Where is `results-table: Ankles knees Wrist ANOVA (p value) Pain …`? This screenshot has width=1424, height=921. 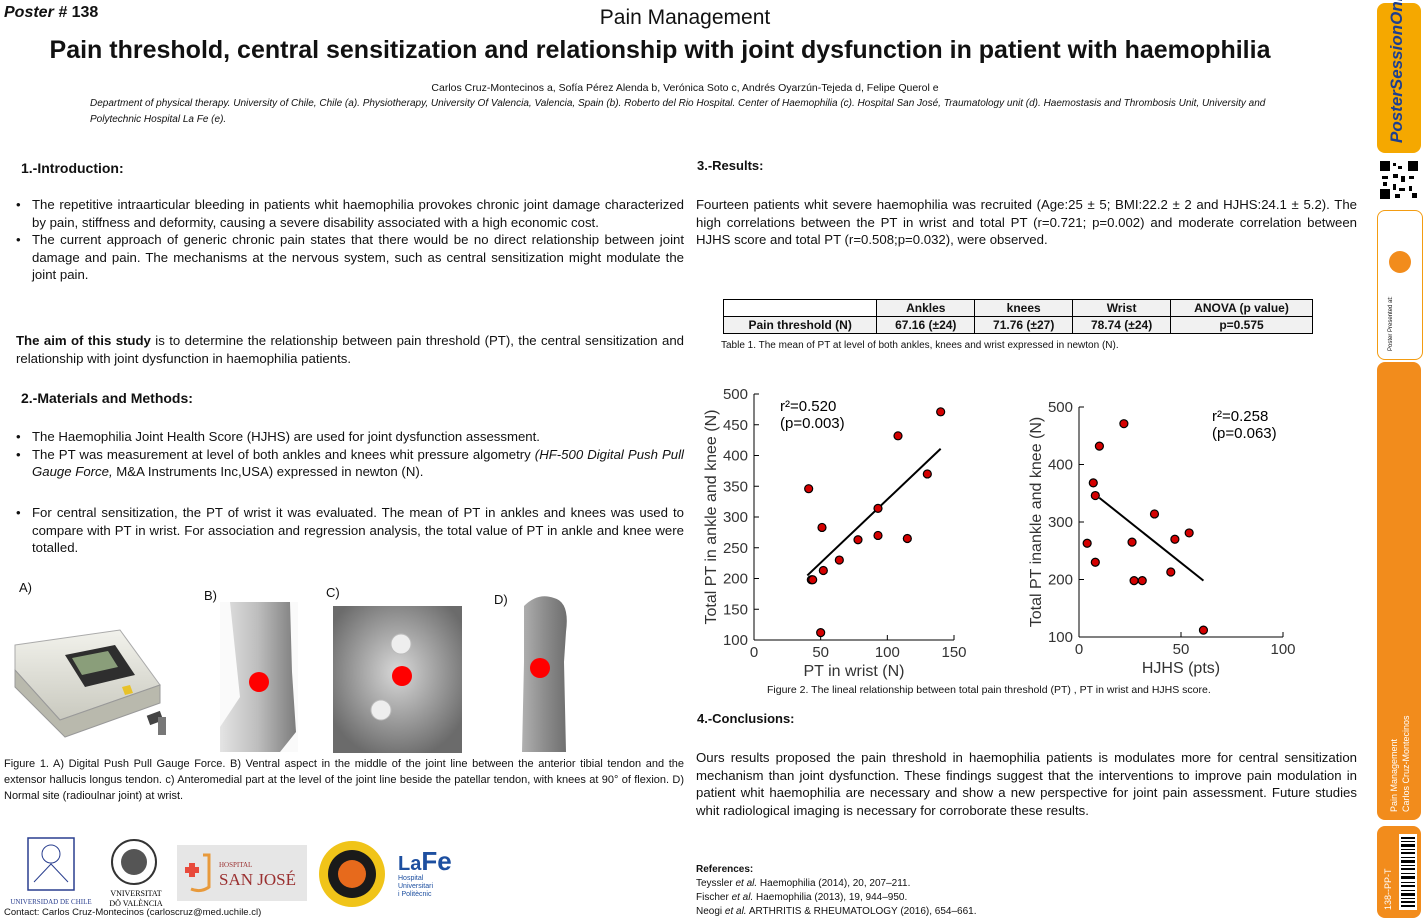 results-table: Ankles knees Wrist ANOVA (p value) Pain … is located at coordinates (1017, 316).